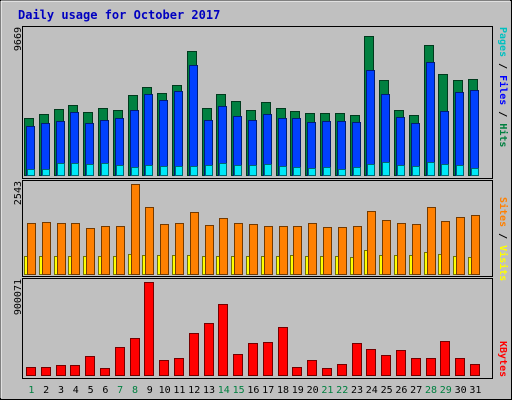 The height and width of the screenshot is (400, 512). I want to click on day-label-11: 11, so click(179, 390).